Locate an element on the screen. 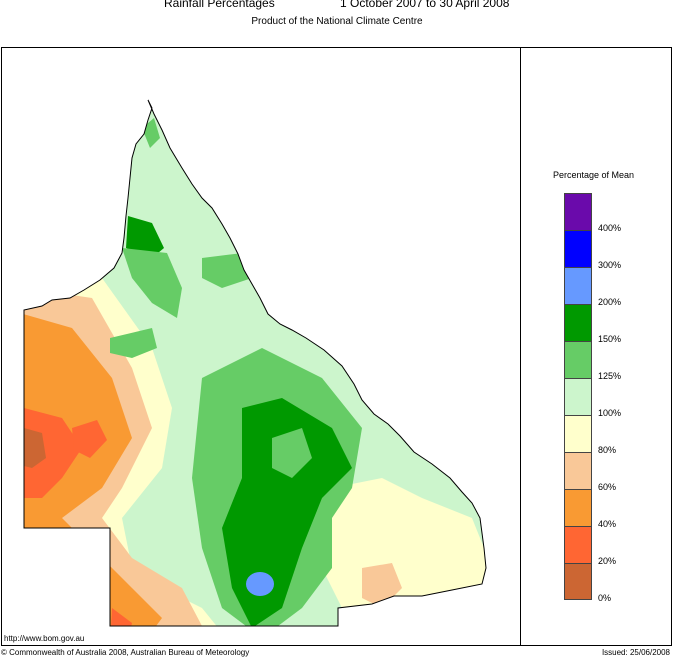 The height and width of the screenshot is (658, 674). zone-20-40-west is located at coordinates (53, 453).